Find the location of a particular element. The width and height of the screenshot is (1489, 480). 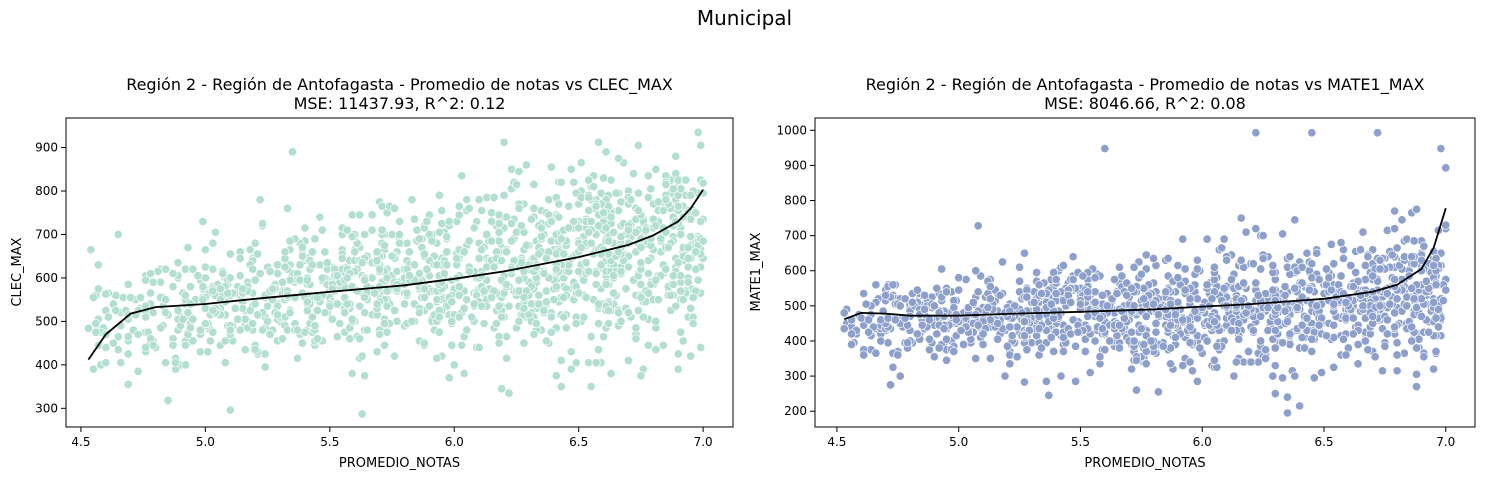

x-tick-label: 5.5 is located at coordinates (329, 442).